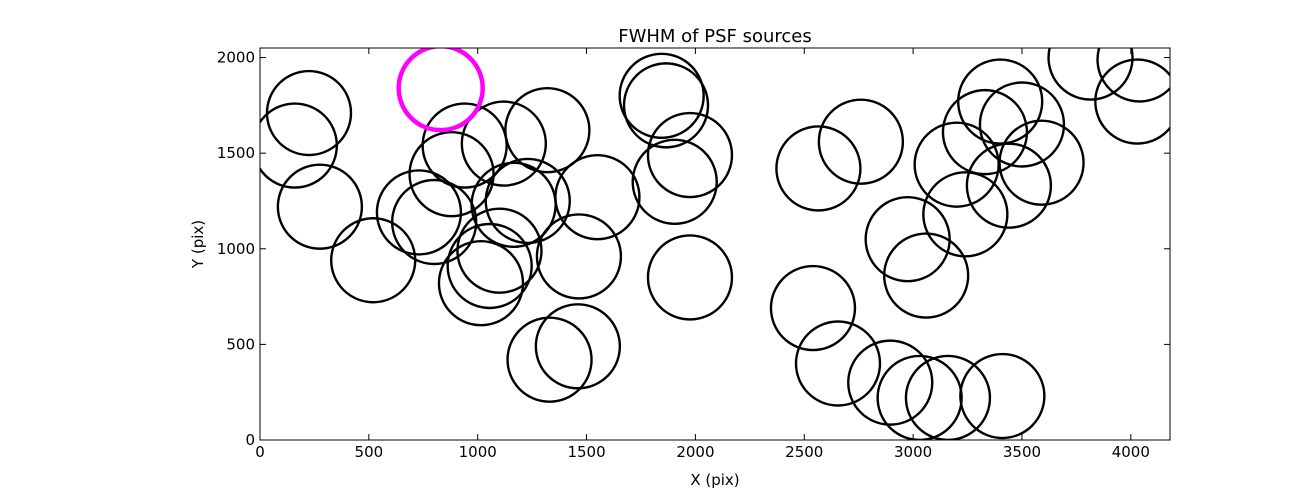 The image size is (1300, 490). I want to click on x-tick-label: 3000, so click(913, 452).